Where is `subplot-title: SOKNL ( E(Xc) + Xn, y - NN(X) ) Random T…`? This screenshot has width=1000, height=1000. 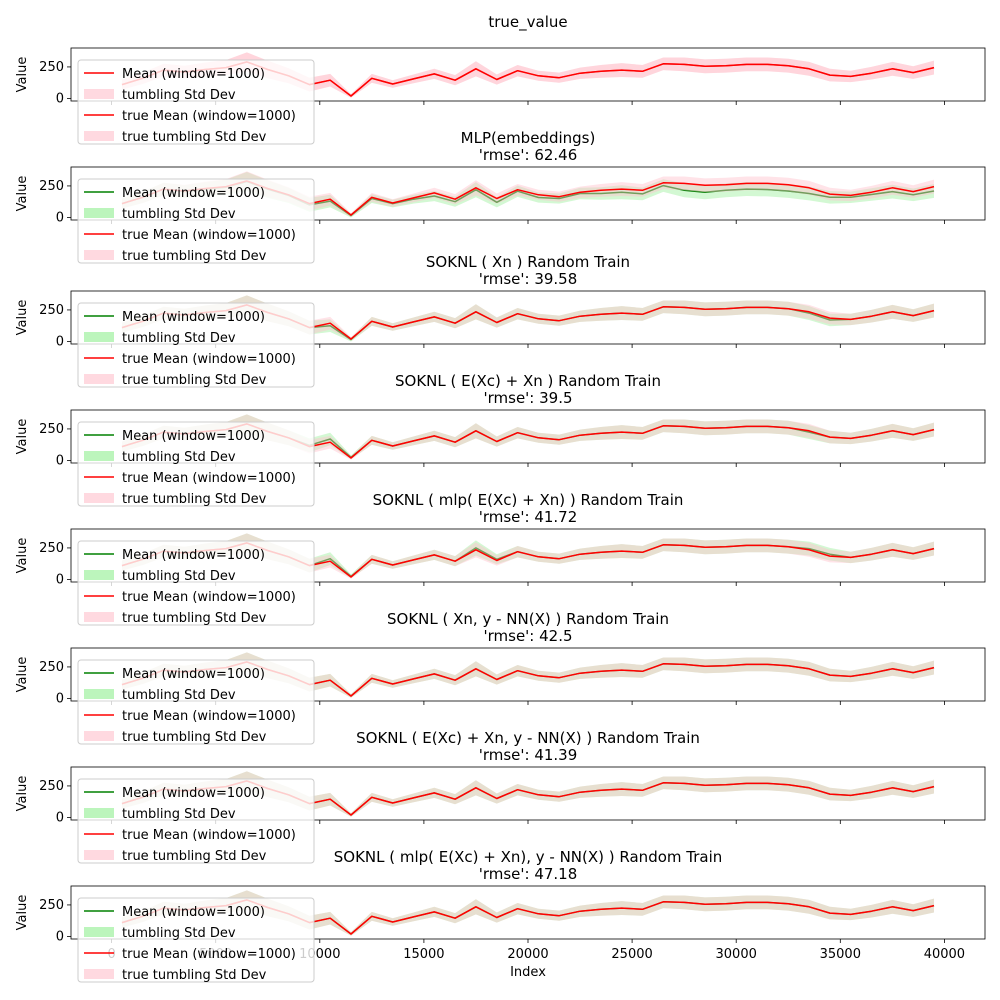 subplot-title: SOKNL ( E(Xc) + Xn, y - NN(X) ) Random T… is located at coordinates (528, 738).